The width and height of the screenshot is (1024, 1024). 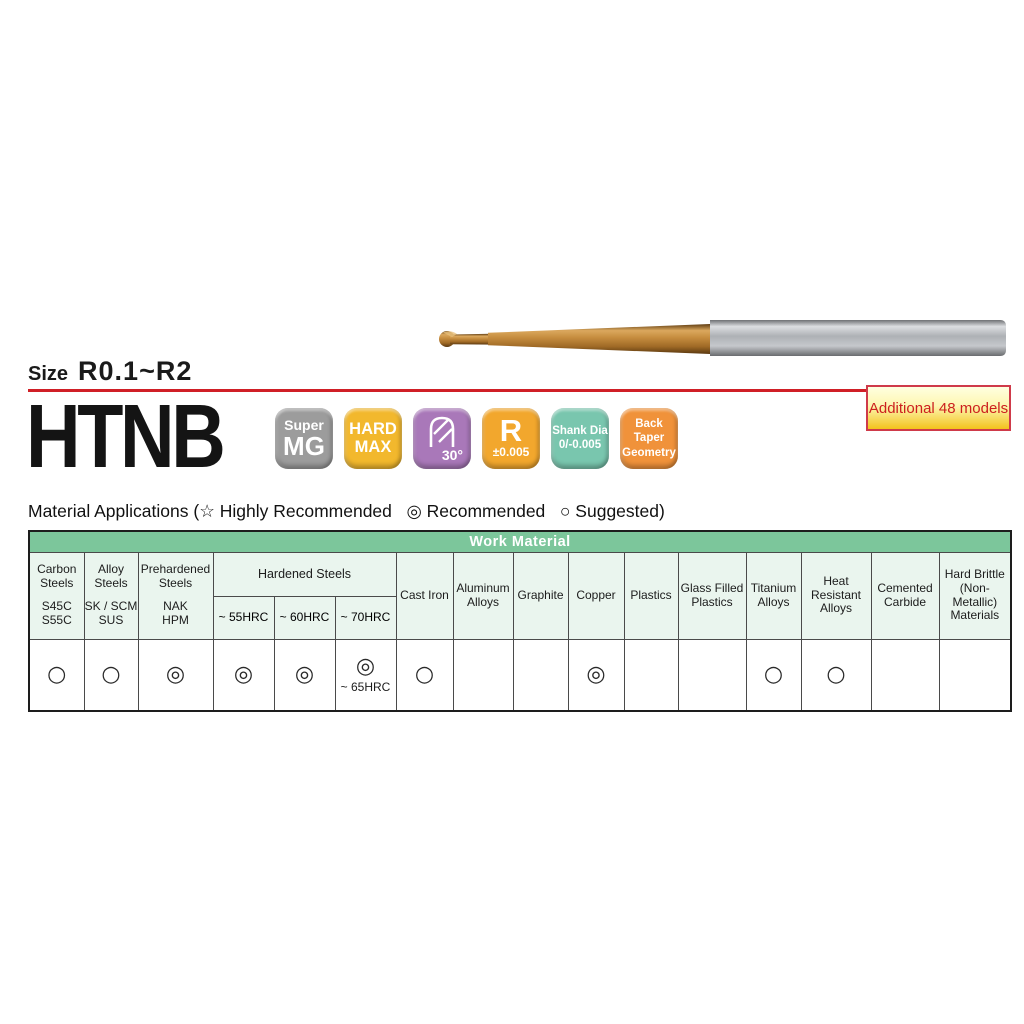 I want to click on column-group-hardened-steels: Hardened Steels, so click(x=304, y=574).